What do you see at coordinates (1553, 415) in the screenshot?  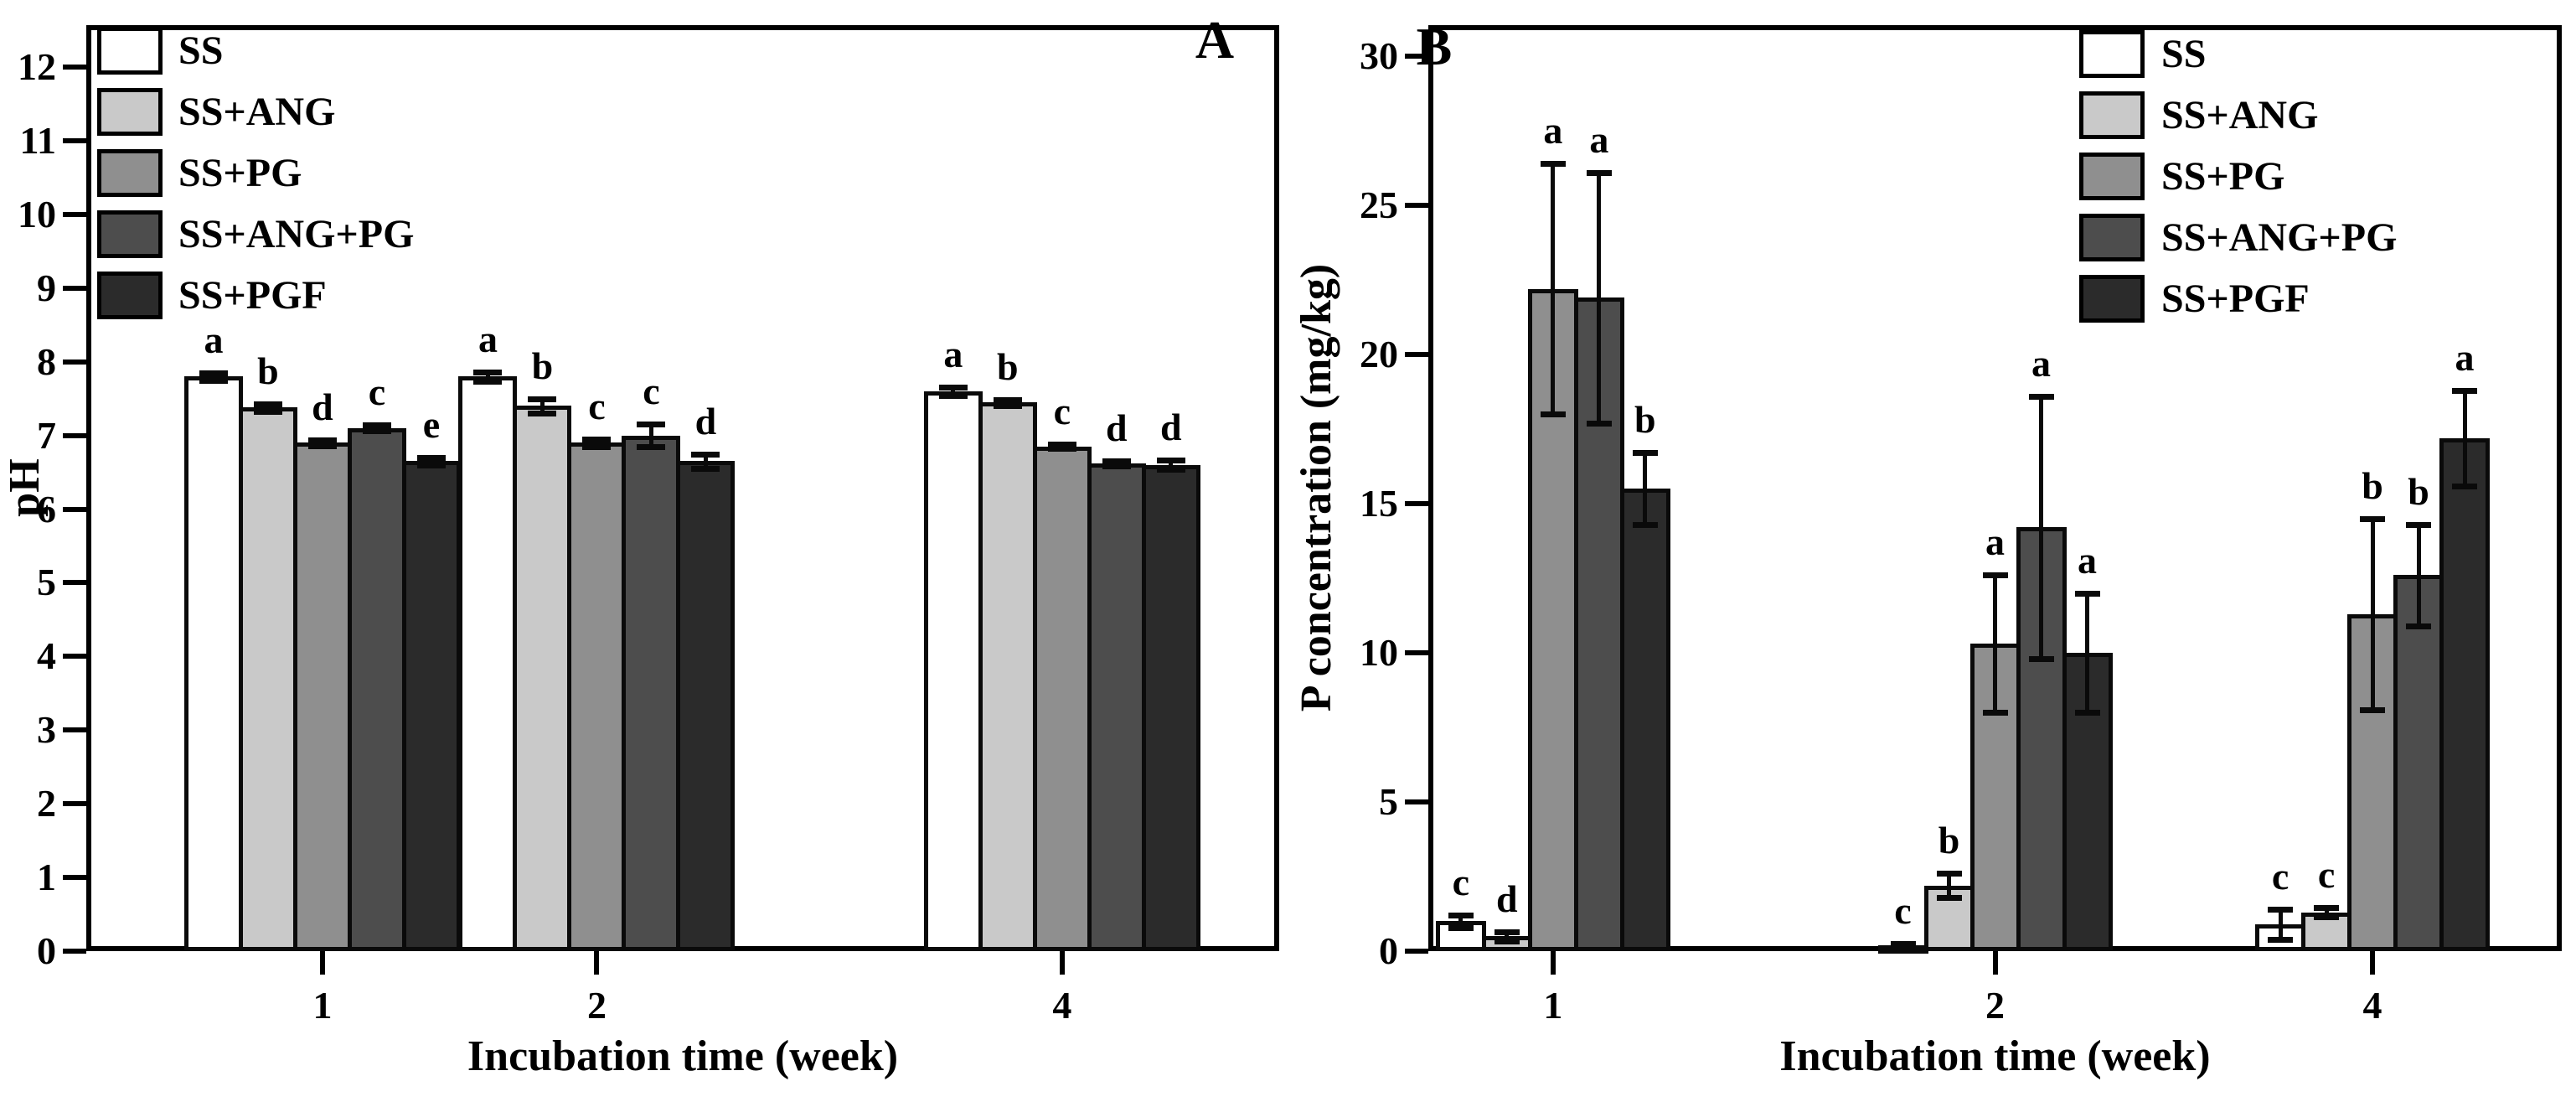 I see `panel-b-ss-pg-week1-errorbar-cap-bottom` at bounding box center [1553, 415].